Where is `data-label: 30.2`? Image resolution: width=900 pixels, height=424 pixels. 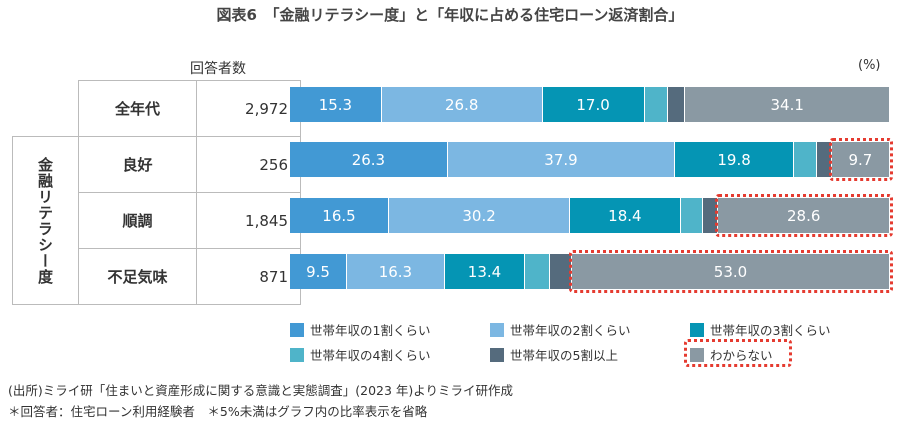 data-label: 30.2 is located at coordinates (479, 215).